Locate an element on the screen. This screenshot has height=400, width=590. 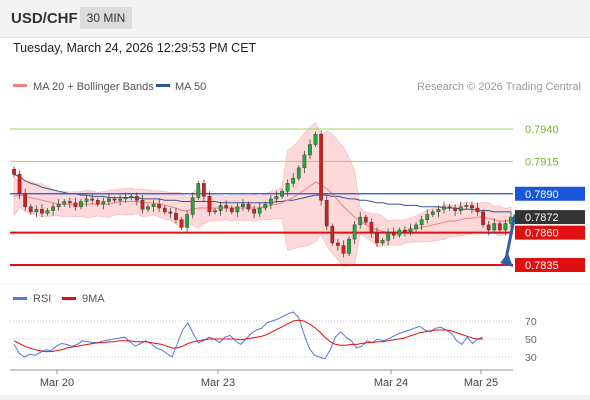
pivot-tag is located at coordinates (550, 193).